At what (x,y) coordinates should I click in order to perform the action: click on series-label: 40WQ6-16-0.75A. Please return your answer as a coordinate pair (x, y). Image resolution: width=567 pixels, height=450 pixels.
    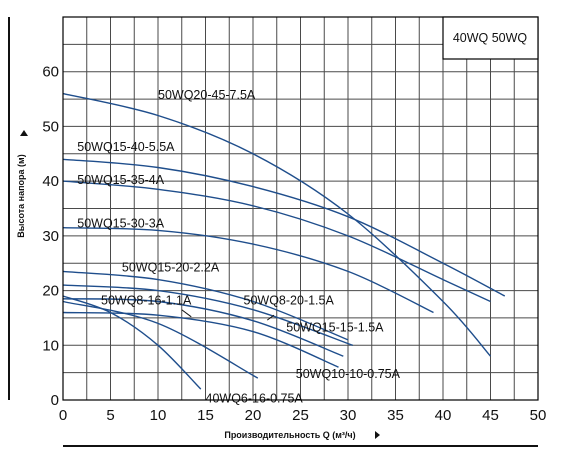
    Looking at the image, I should click on (255, 399).